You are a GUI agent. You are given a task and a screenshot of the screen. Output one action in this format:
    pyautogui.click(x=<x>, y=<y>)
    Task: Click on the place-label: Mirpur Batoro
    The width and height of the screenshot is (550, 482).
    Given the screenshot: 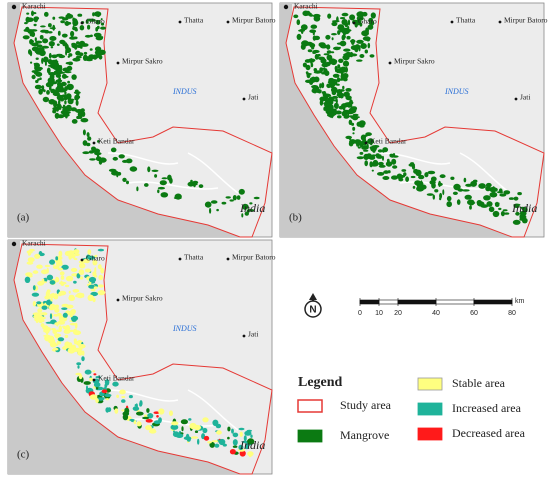 What is the action you would take?
    pyautogui.click(x=526, y=20)
    